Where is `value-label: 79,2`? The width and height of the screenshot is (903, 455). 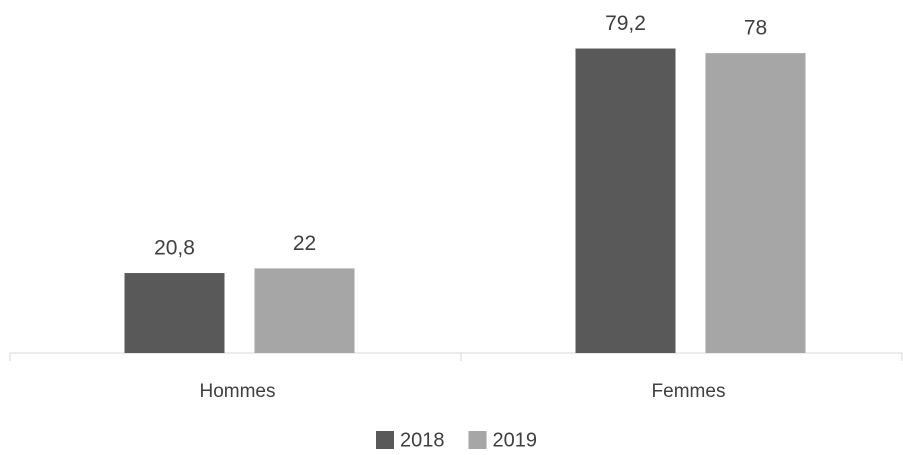 value-label: 79,2 is located at coordinates (625, 23).